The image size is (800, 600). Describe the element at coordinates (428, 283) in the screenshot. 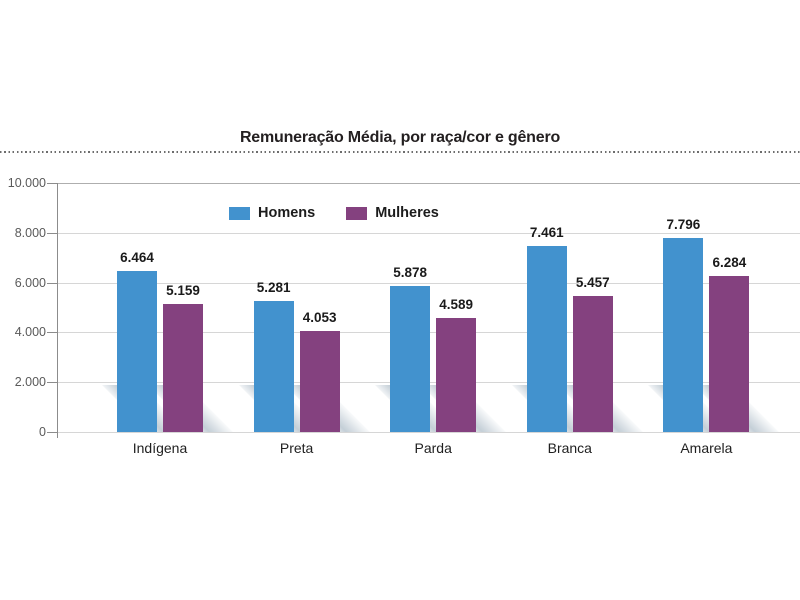

I see `gridline-6.000` at that location.